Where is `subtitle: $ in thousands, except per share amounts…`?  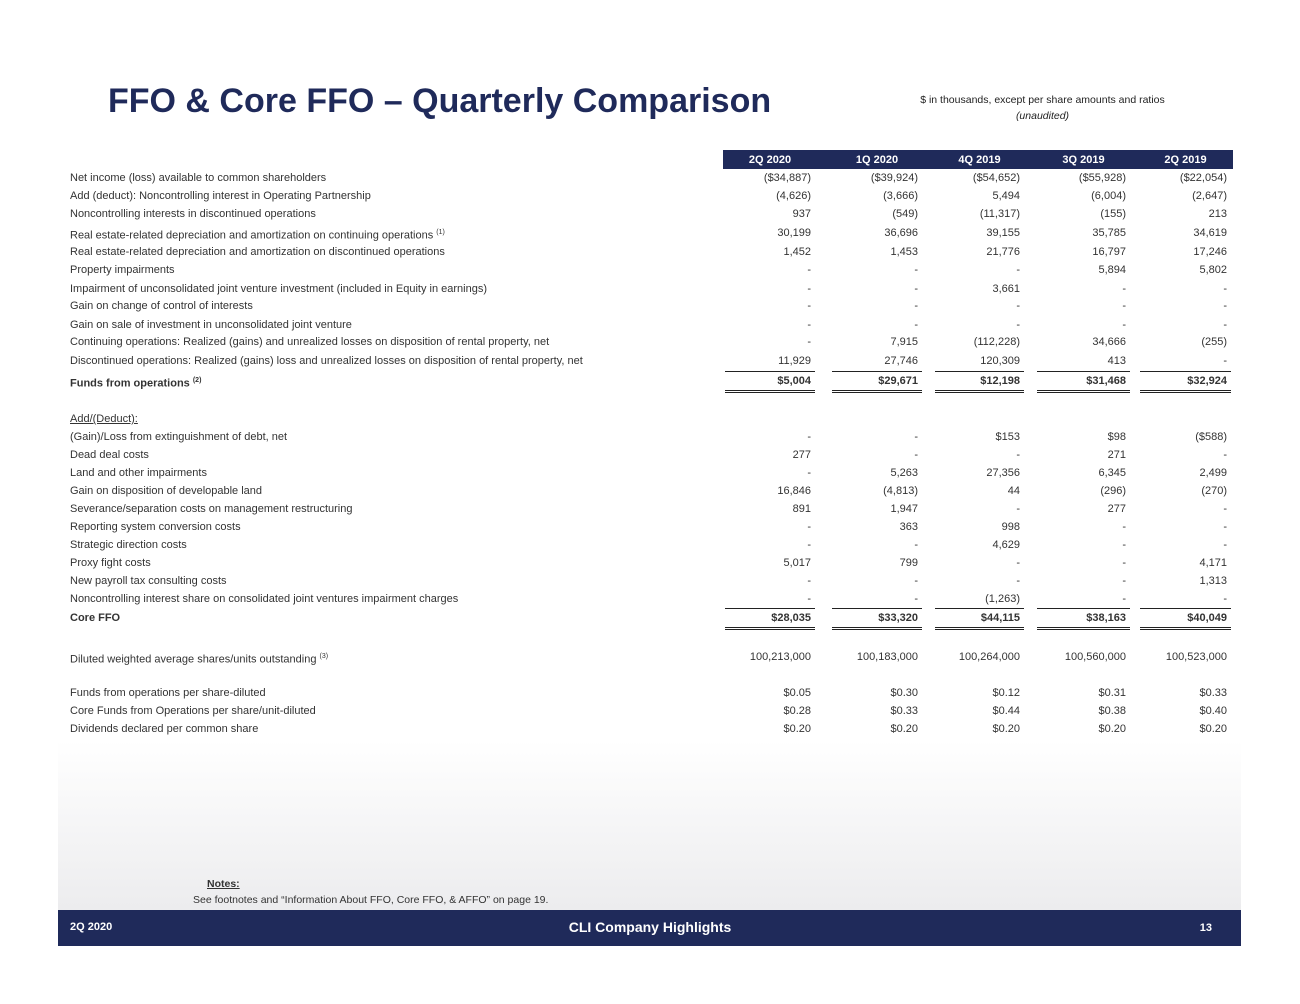
subtitle: $ in thousands, except per share amounts… is located at coordinates (1042, 100).